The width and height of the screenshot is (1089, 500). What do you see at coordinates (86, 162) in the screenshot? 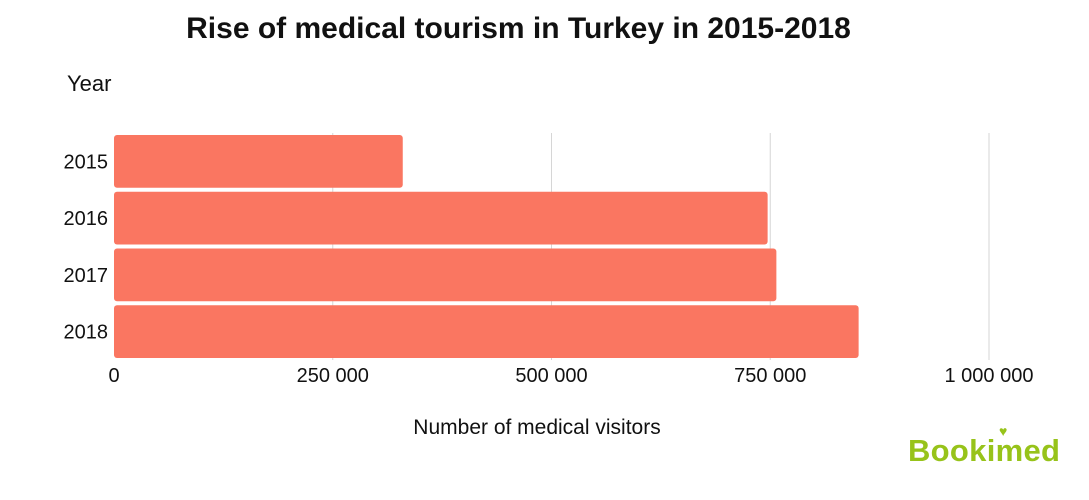
I see `y-tick-label-2015: 2015` at bounding box center [86, 162].